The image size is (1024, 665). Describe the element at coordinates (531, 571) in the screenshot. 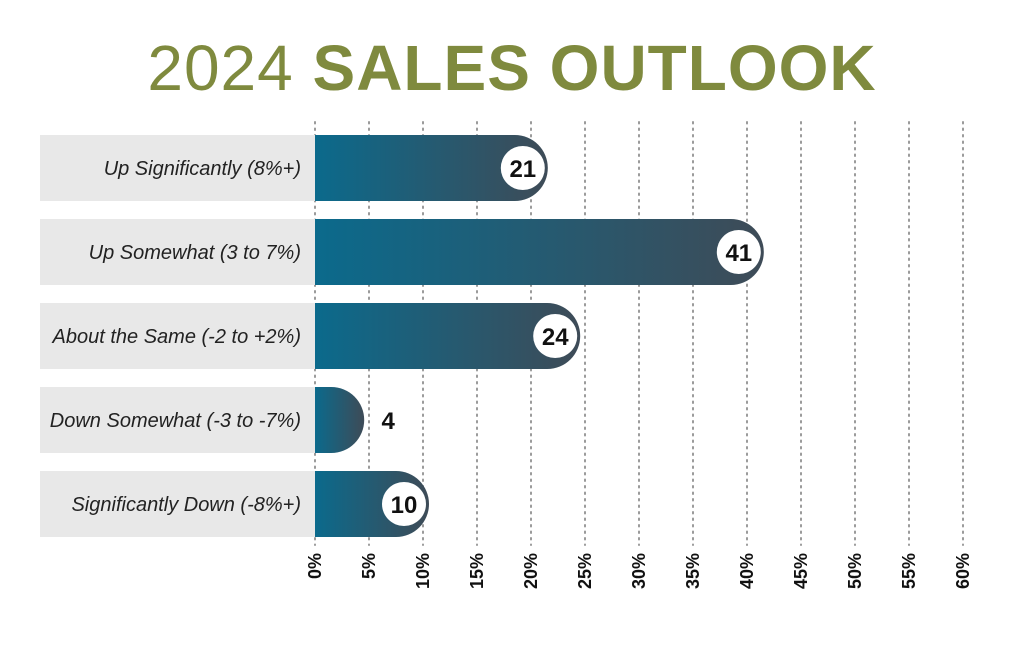

I see `x-tick-label: 20%` at that location.